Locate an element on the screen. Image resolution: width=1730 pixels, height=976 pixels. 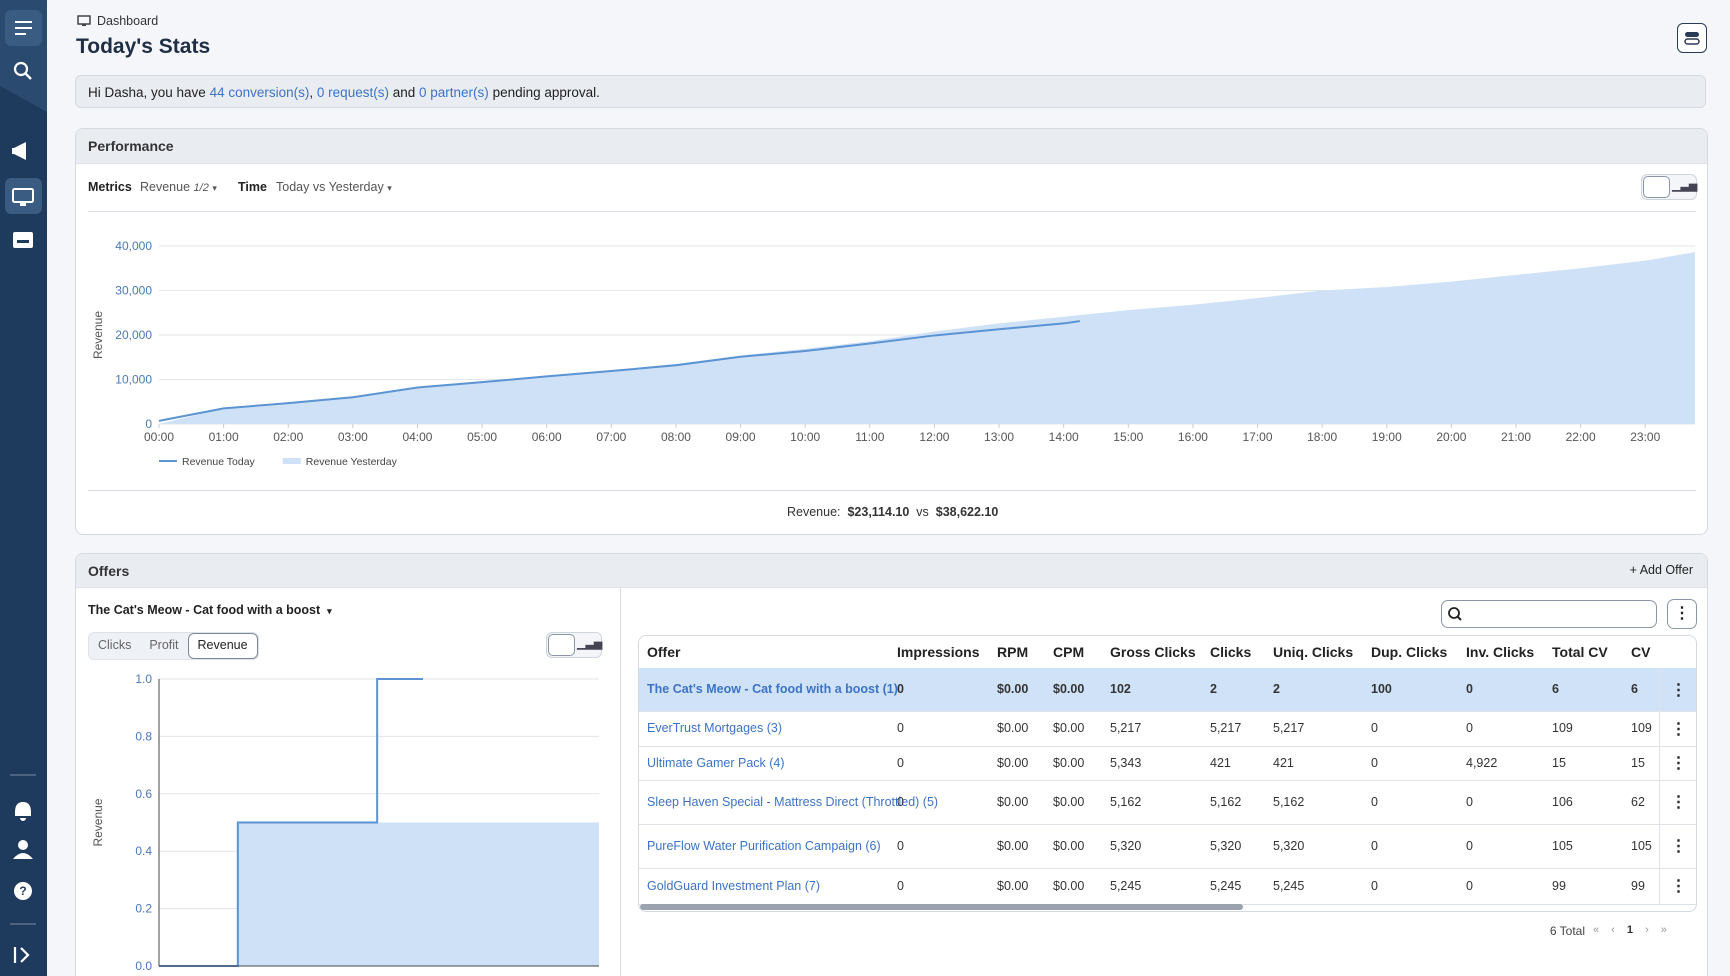
metric-tab: Profit is located at coordinates (164, 645).